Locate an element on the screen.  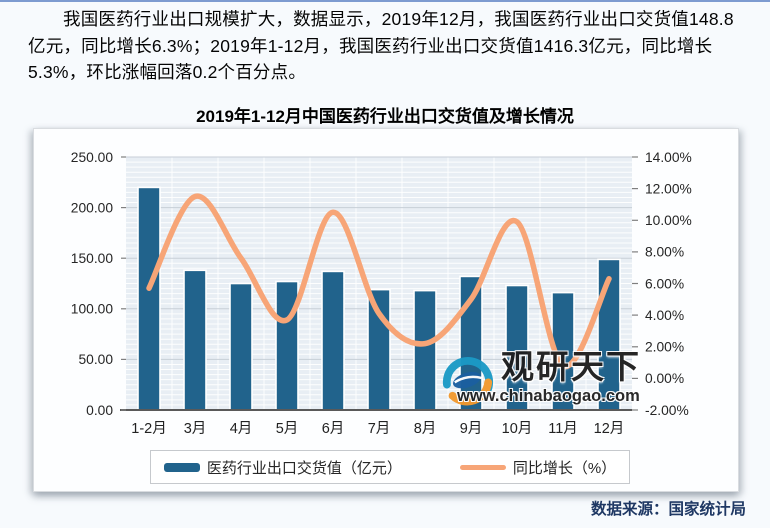
y-axis-left-label: 50.00 is located at coordinates (95, 359).